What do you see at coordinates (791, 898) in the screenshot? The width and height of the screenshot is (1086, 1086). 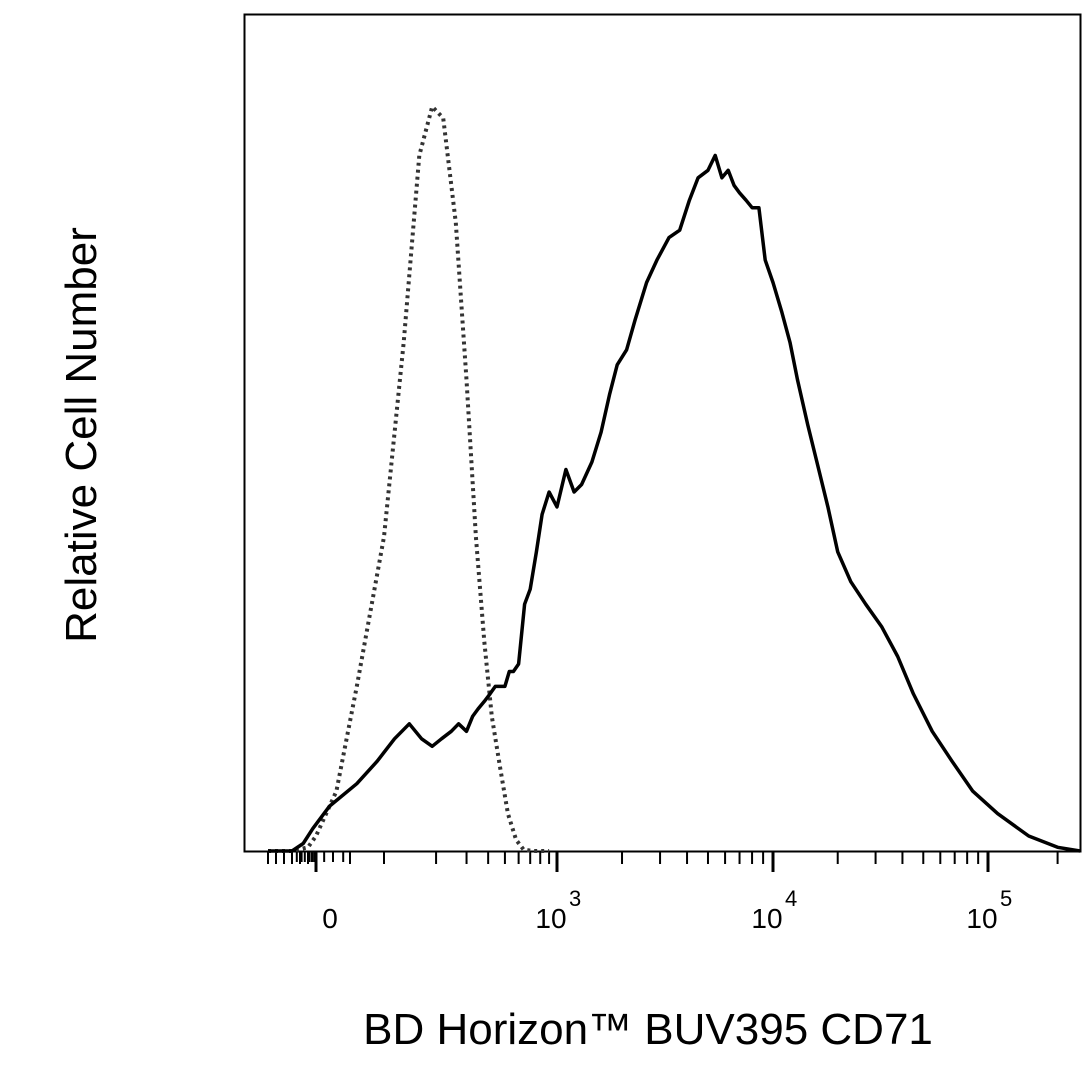 I see `tick-label-exponent: 4` at bounding box center [791, 898].